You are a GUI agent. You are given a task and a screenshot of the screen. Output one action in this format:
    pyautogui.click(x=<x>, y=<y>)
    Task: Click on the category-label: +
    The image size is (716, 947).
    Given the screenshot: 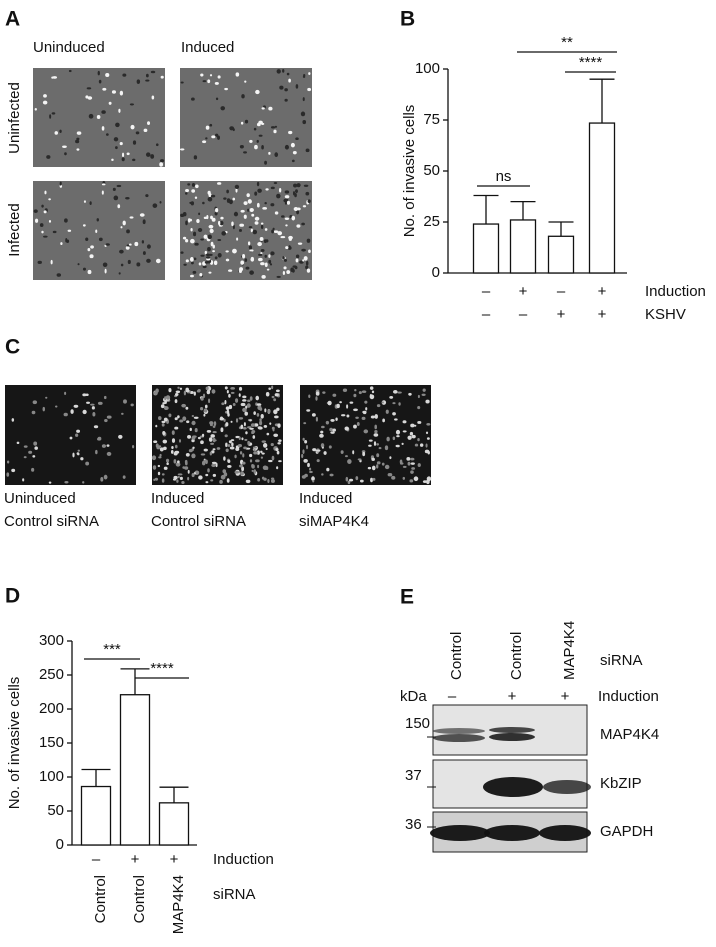 What is the action you would take?
    pyautogui.click(x=135, y=859)
    